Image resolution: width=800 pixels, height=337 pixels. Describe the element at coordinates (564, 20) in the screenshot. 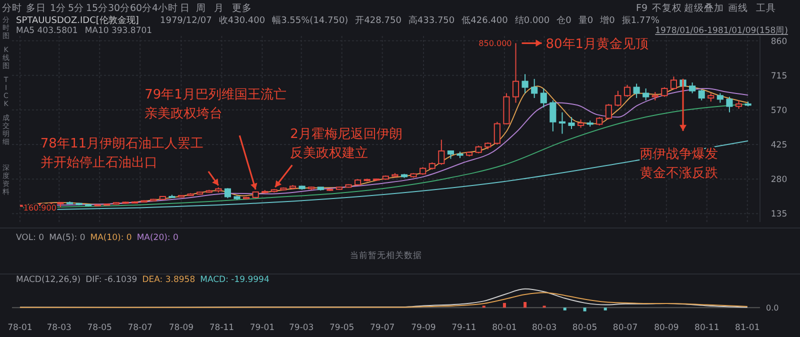

I see `text: 仓0` at that location.